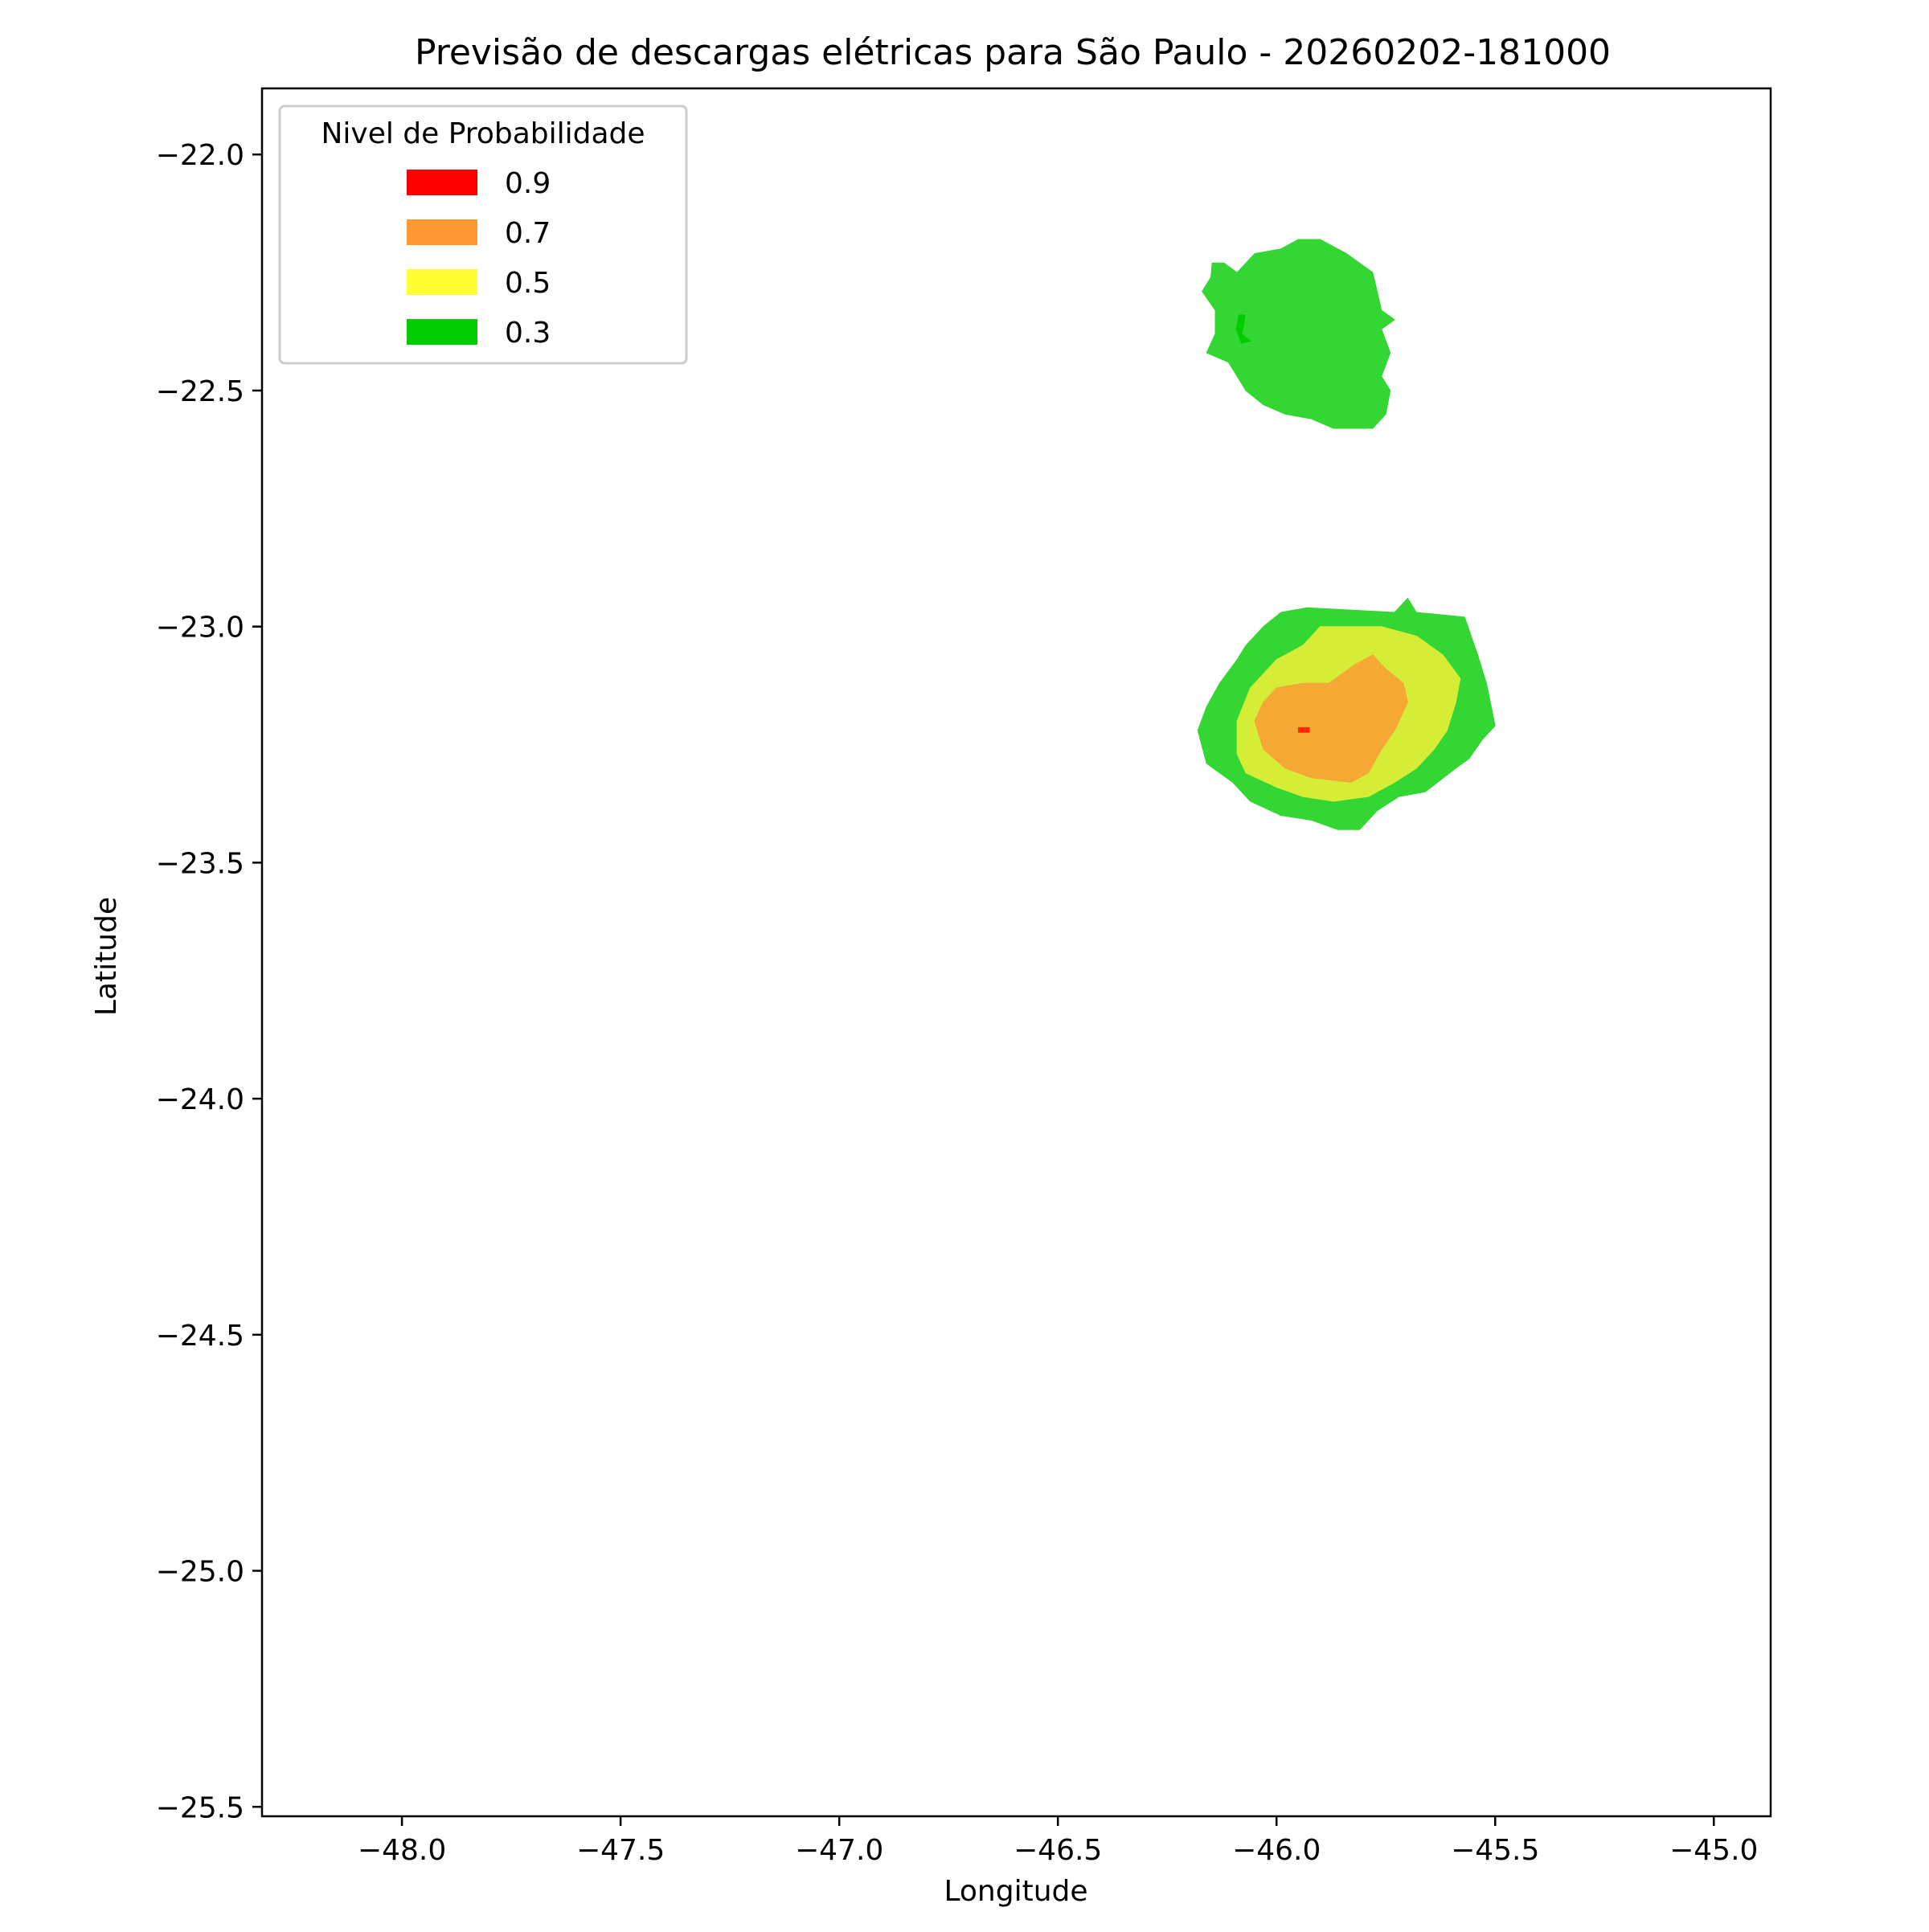 The width and height of the screenshot is (1929, 1932). What do you see at coordinates (1346, 534) in the screenshot?
I see `plot-layer` at bounding box center [1346, 534].